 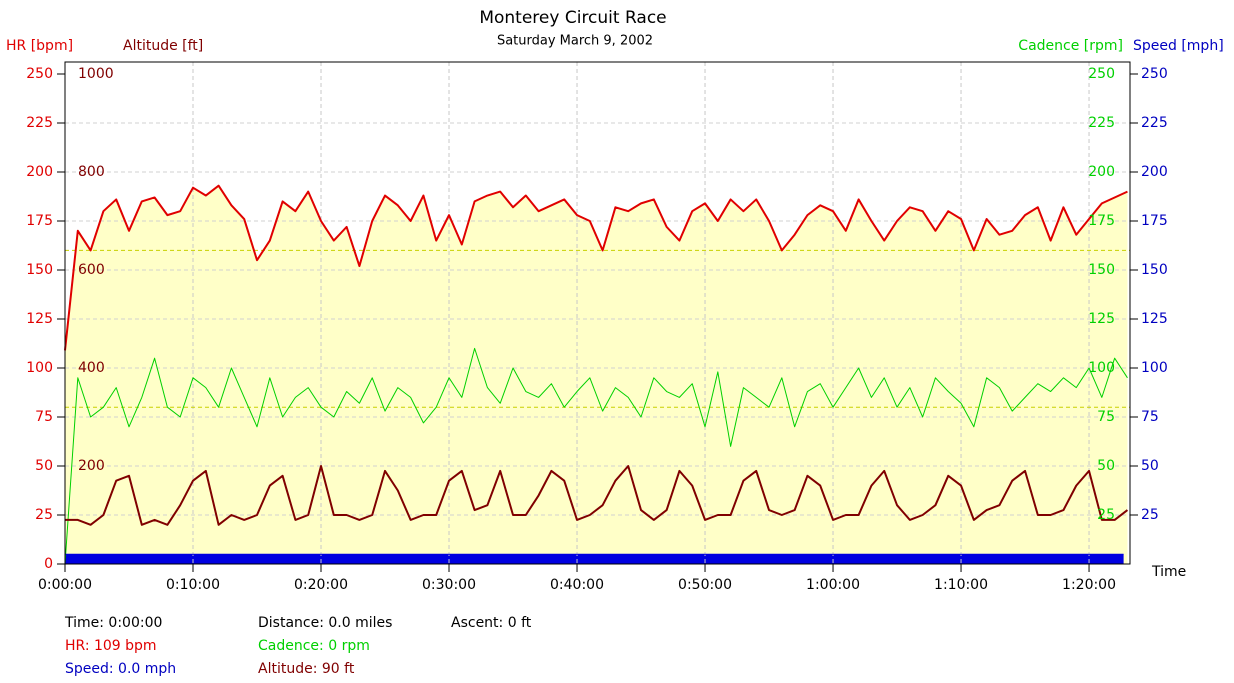 I want to click on axis-label: Cadence [rpm], so click(x=1070, y=46).